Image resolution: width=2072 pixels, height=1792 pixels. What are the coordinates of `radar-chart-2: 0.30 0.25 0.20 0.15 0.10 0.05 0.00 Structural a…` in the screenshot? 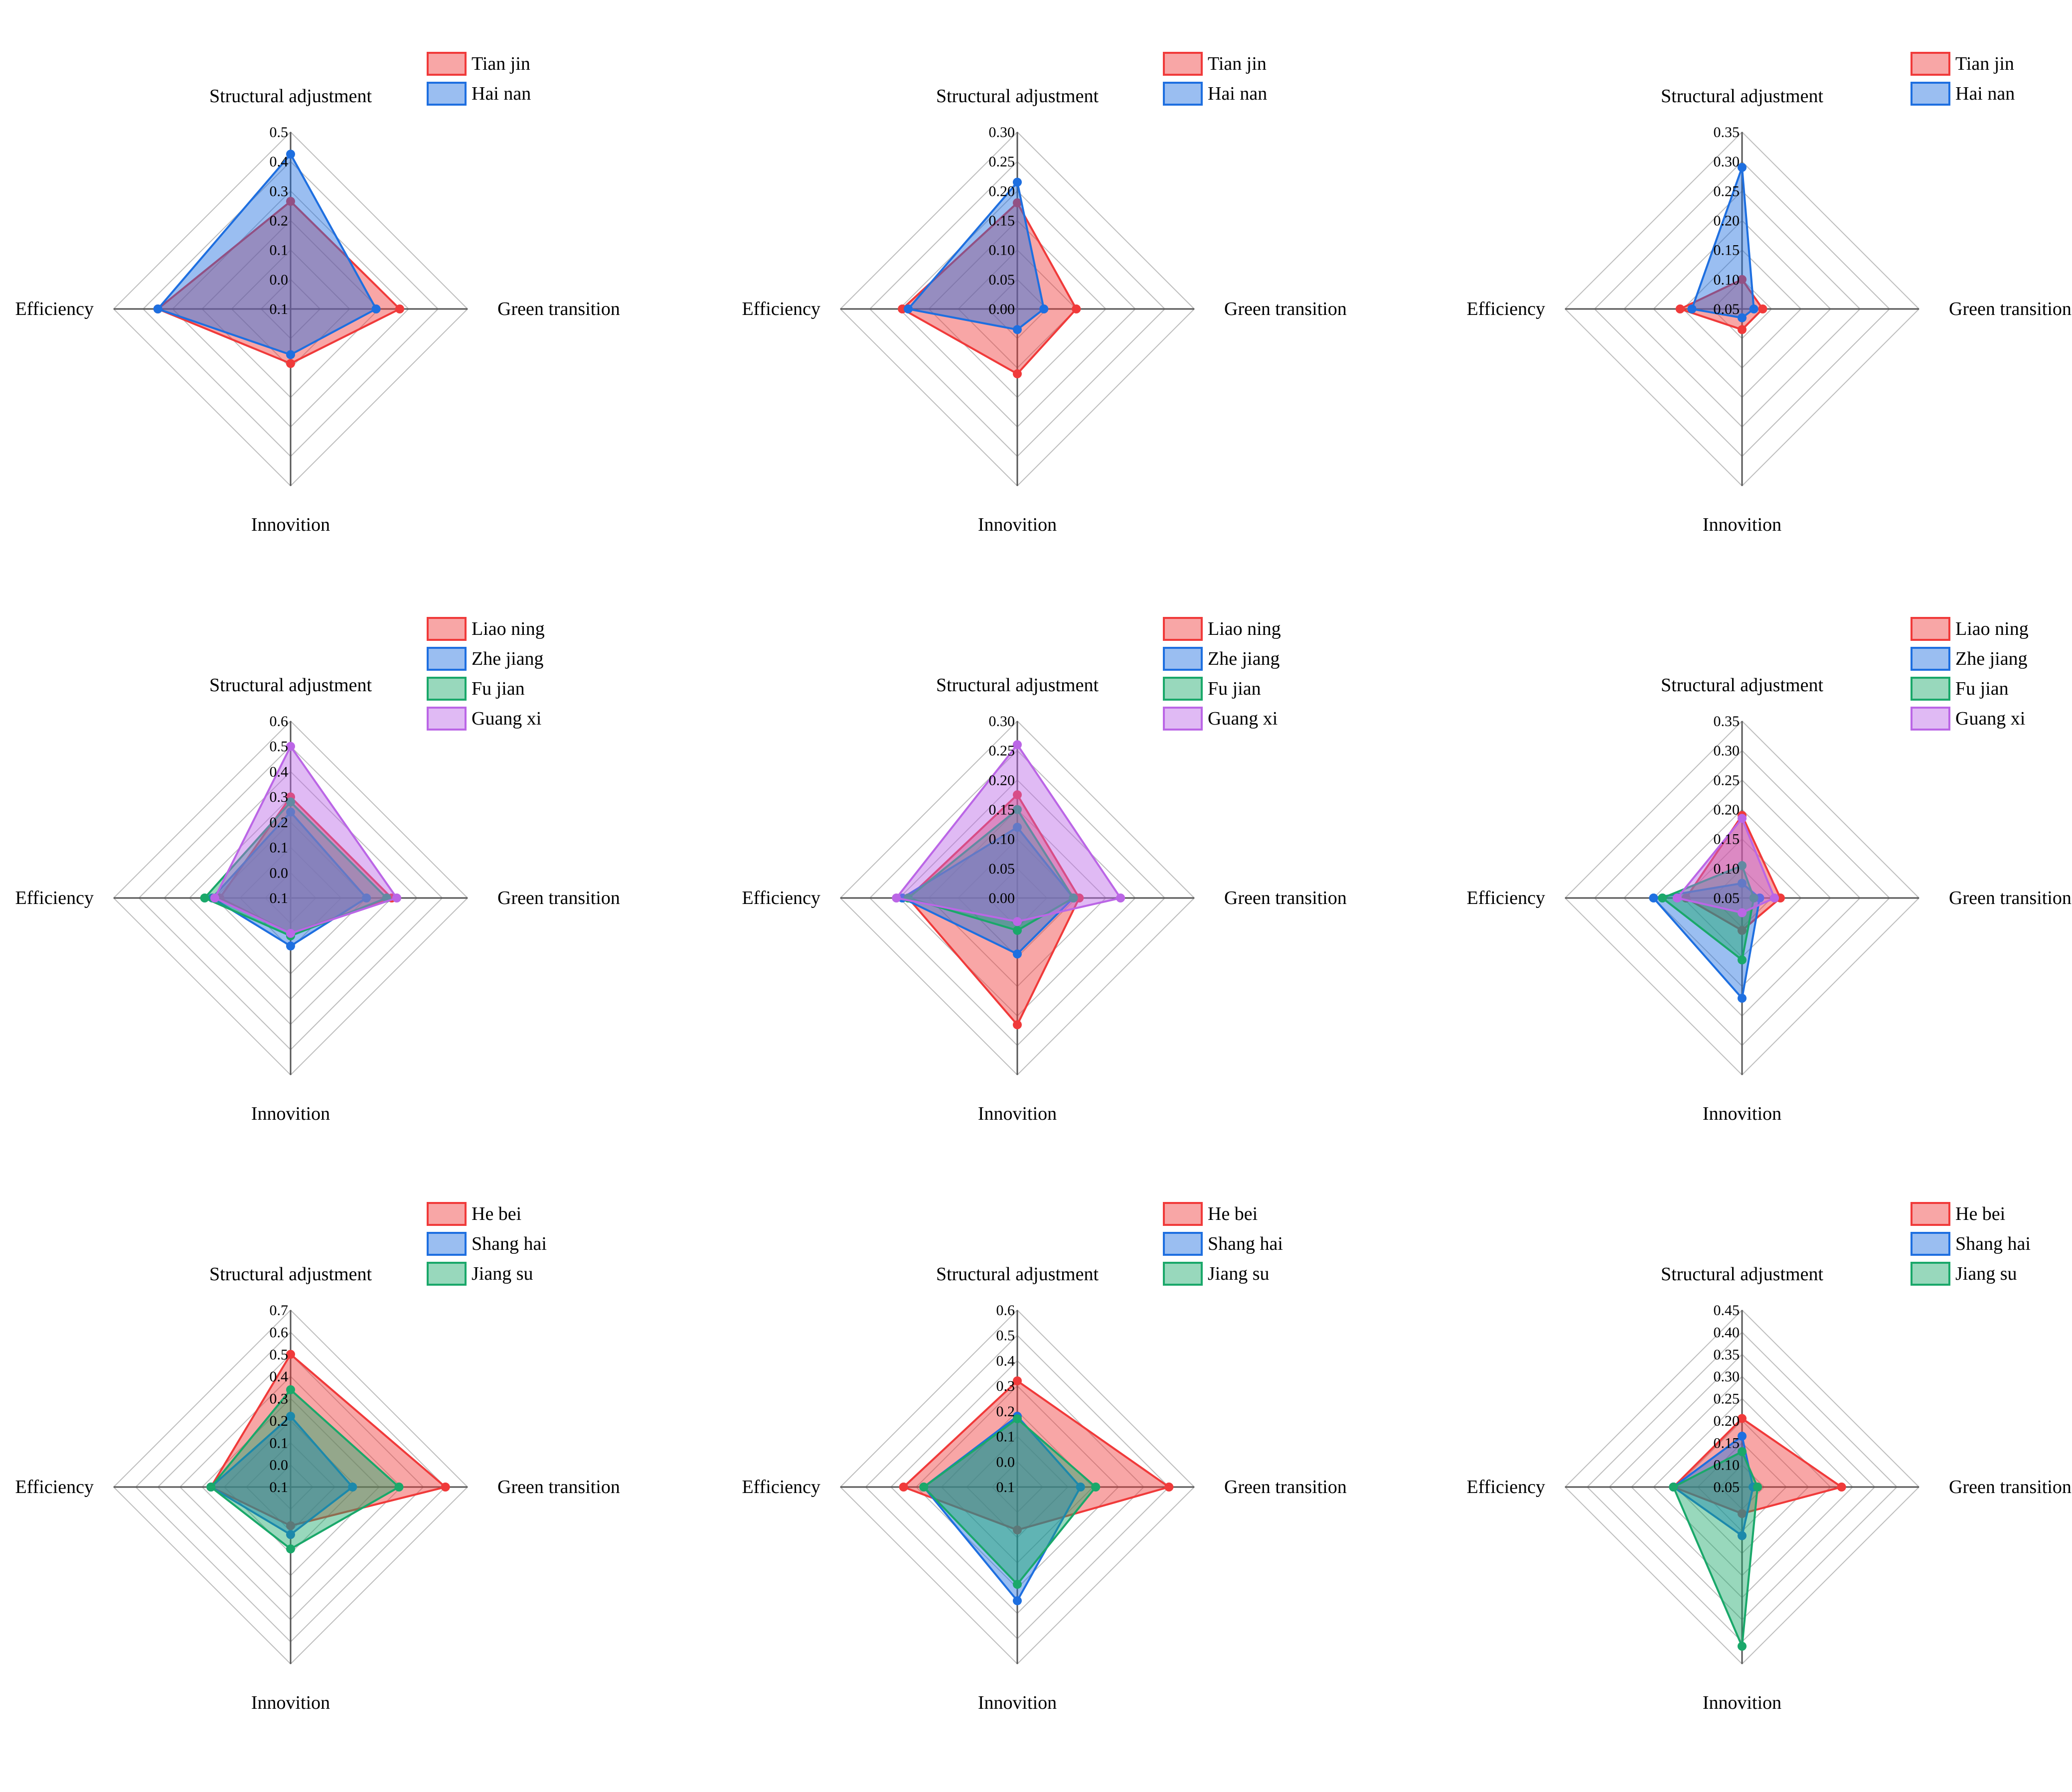 It's located at (1044, 293).